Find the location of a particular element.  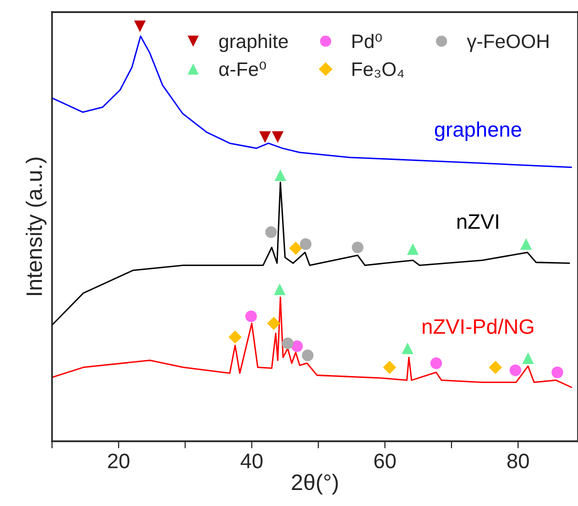

series-label: graphene is located at coordinates (478, 131).